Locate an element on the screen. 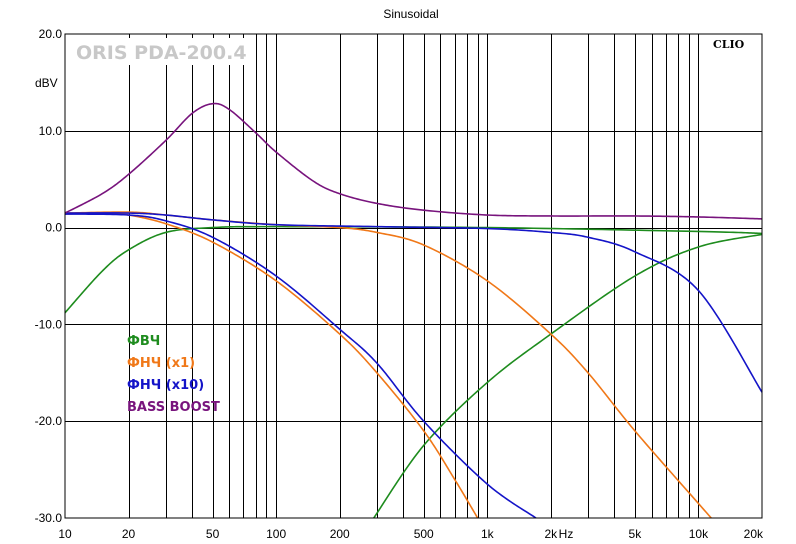 The height and width of the screenshot is (544, 796). brand-label-background is located at coordinates (164, 51).